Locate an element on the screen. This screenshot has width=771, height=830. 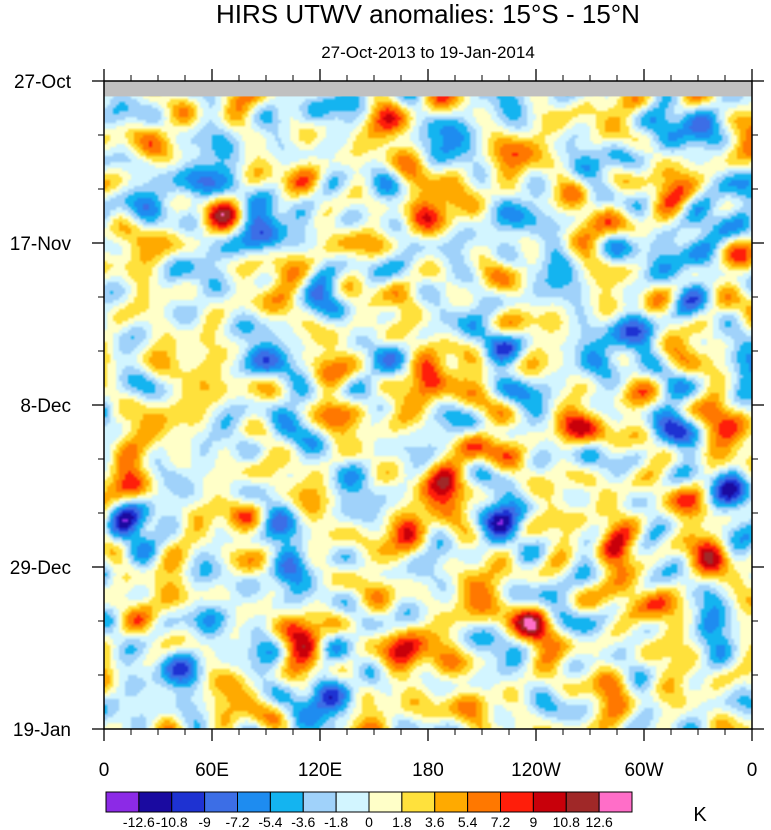
colorbar-label: -3.6 is located at coordinates (303, 822).